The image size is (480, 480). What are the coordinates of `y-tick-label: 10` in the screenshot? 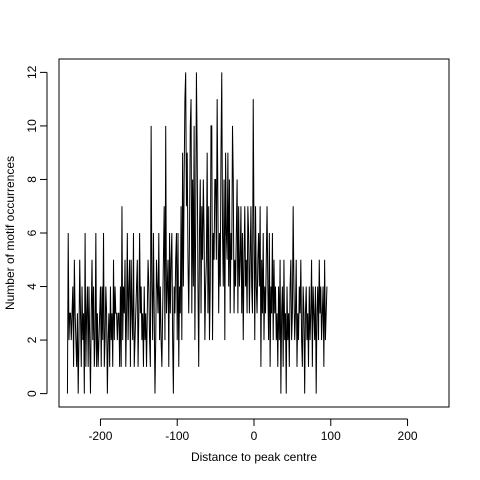 It's located at (32, 126).